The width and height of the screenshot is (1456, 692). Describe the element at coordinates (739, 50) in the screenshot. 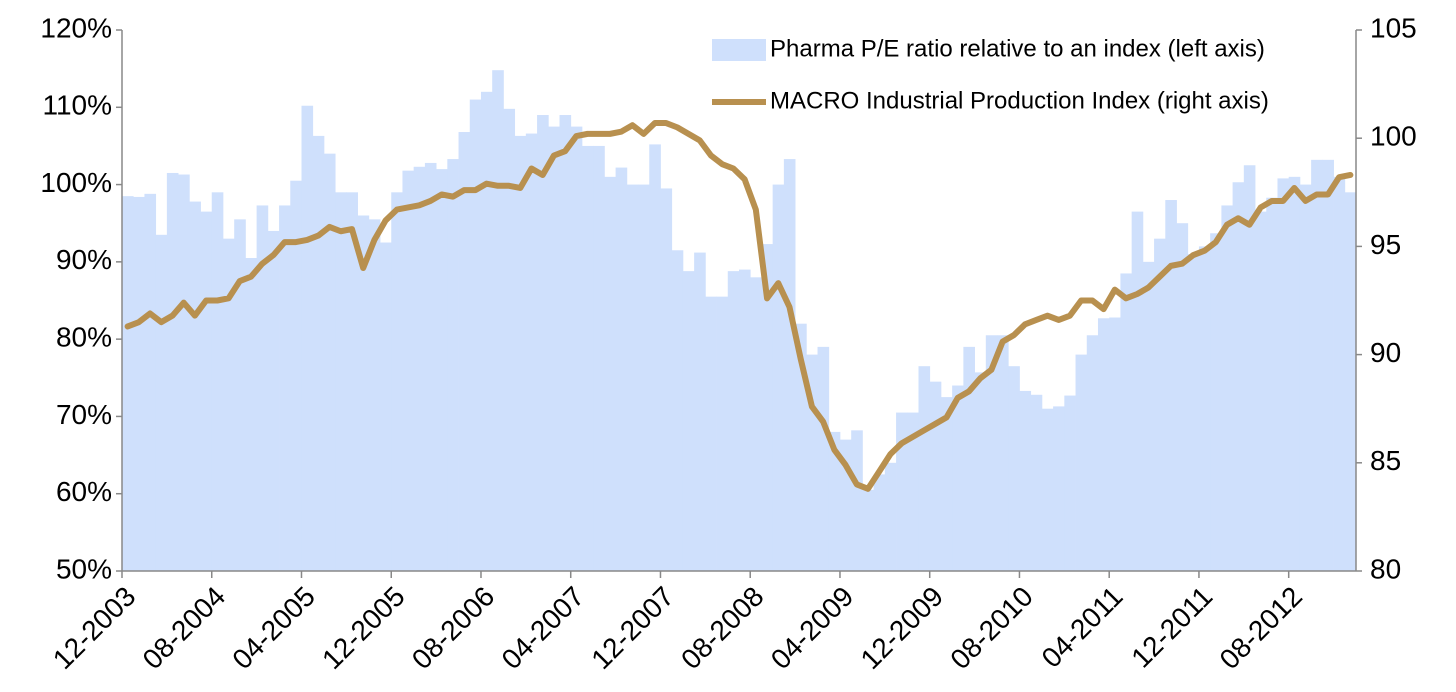

I see `legend-swatch` at that location.